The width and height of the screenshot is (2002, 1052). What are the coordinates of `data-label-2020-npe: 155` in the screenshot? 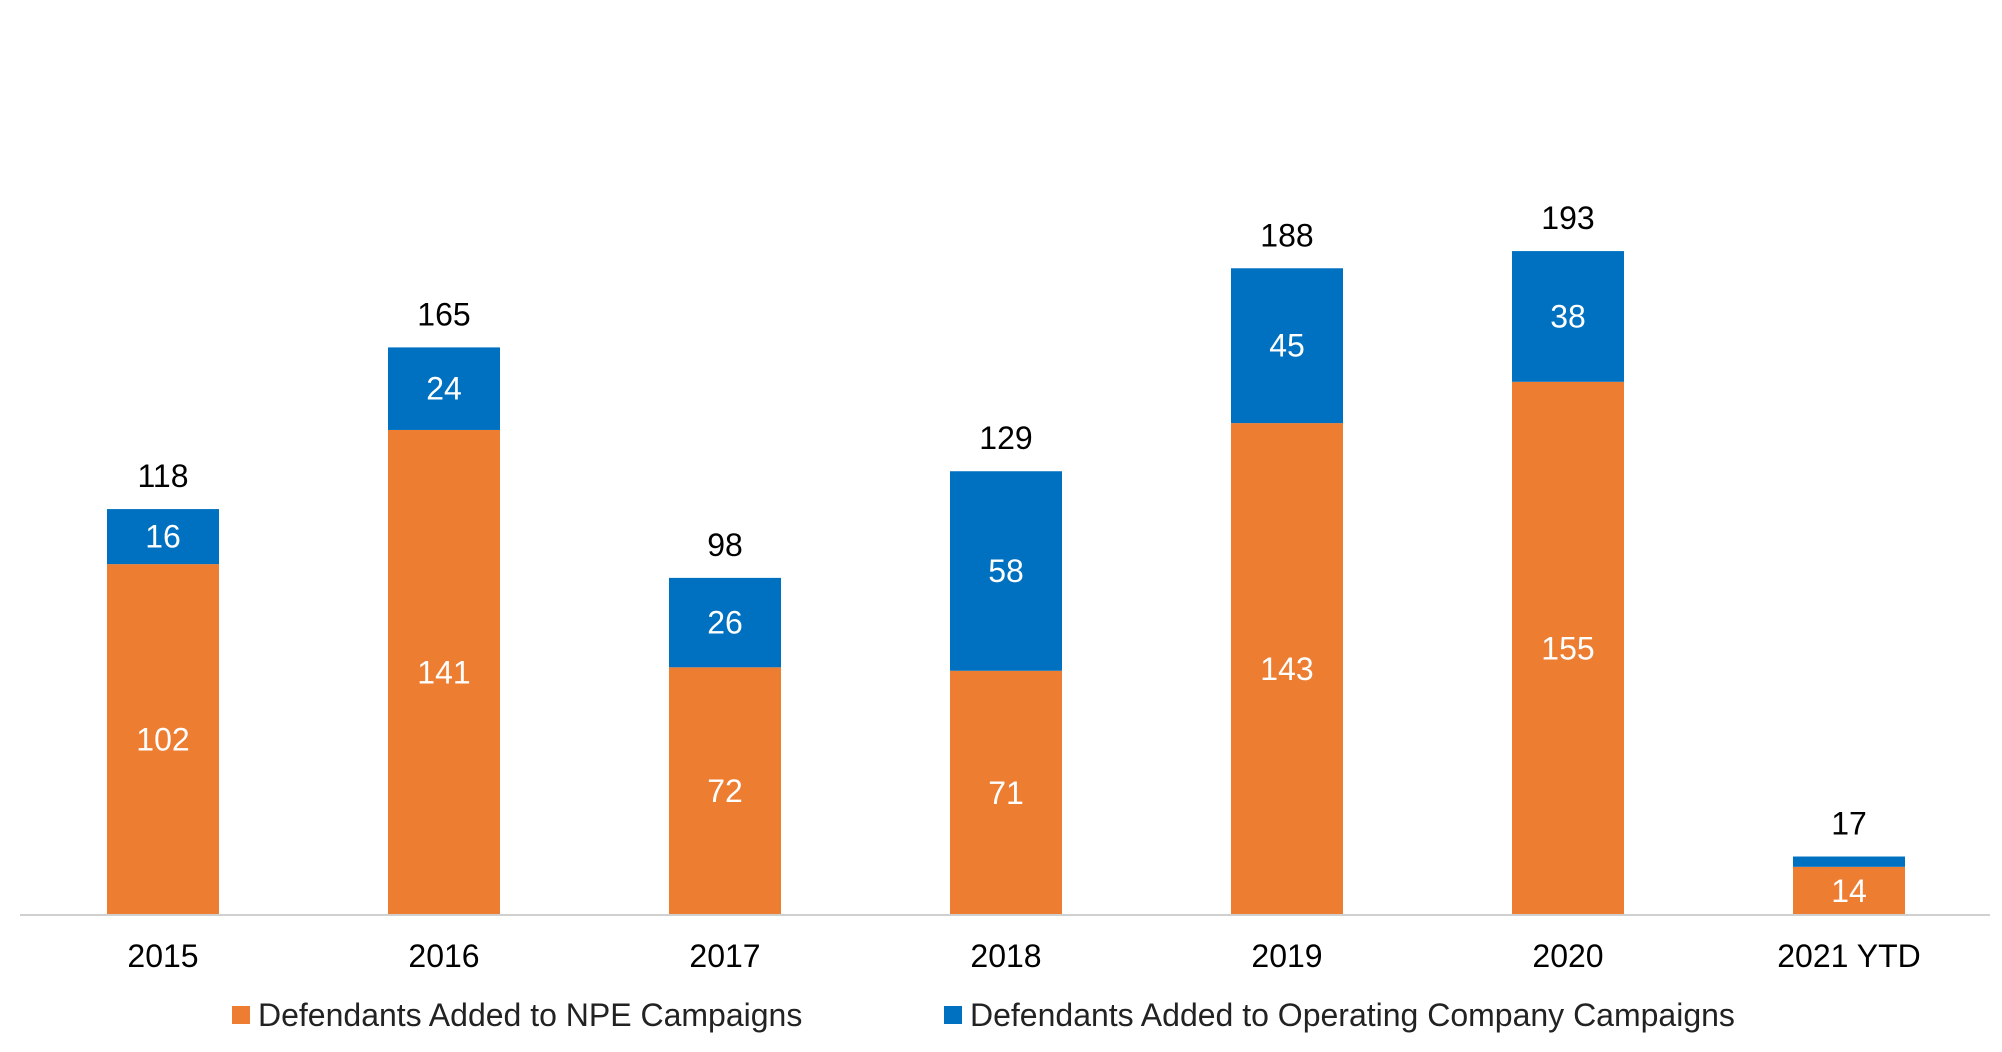 It's located at (1567, 648).